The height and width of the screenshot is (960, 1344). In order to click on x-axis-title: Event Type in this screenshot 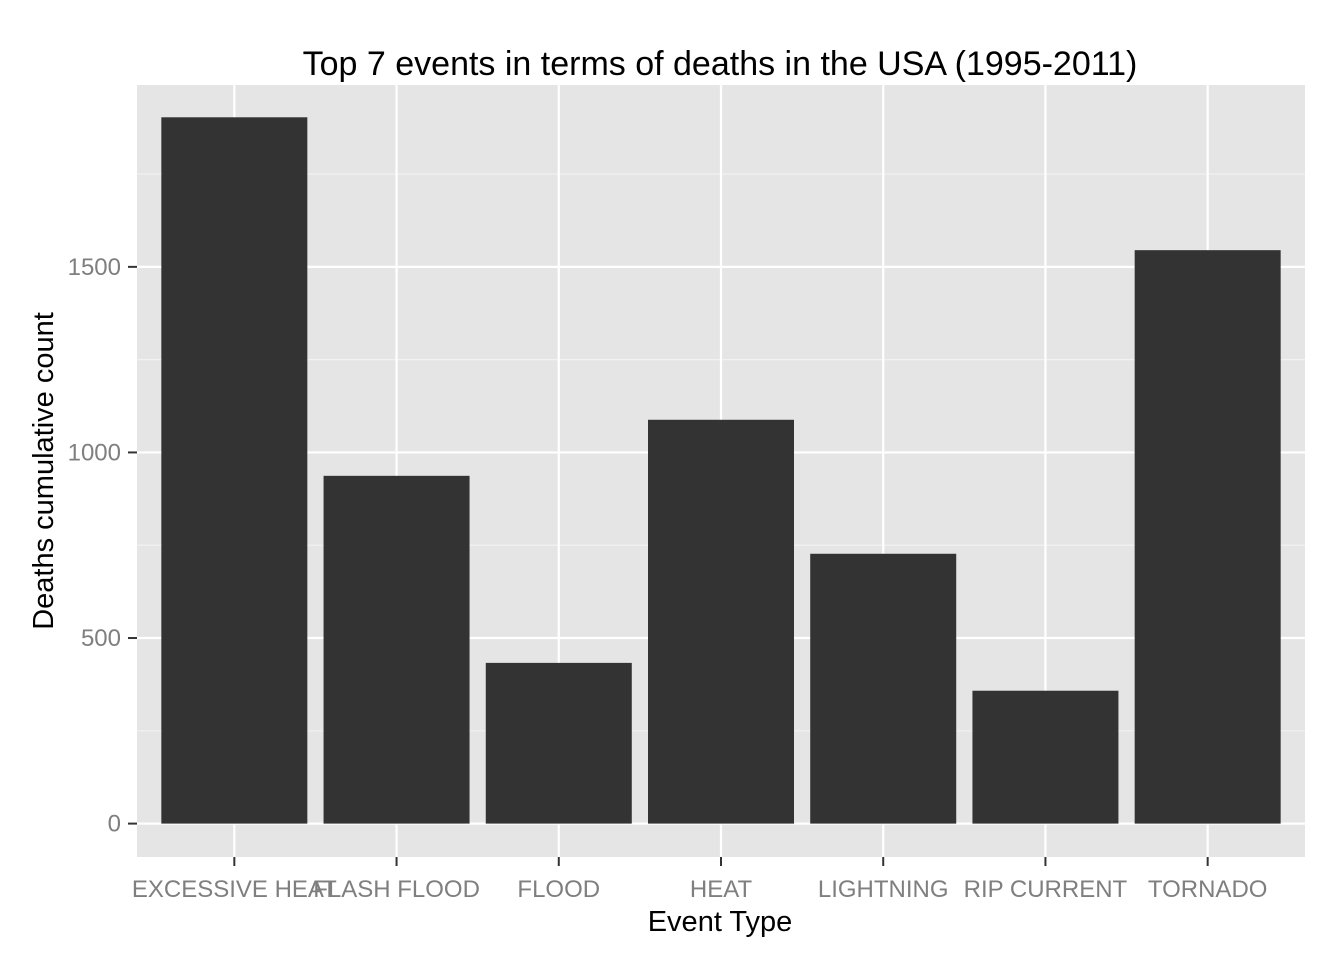, I will do `click(720, 922)`.